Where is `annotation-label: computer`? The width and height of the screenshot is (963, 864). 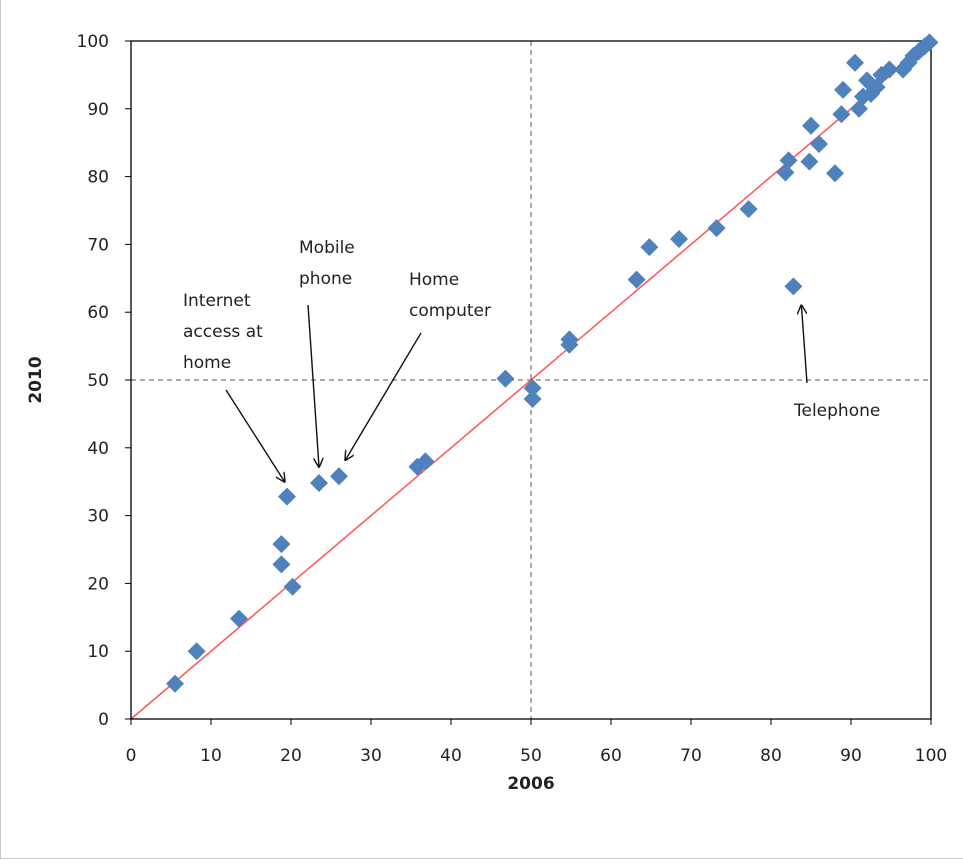 annotation-label: computer is located at coordinates (450, 311).